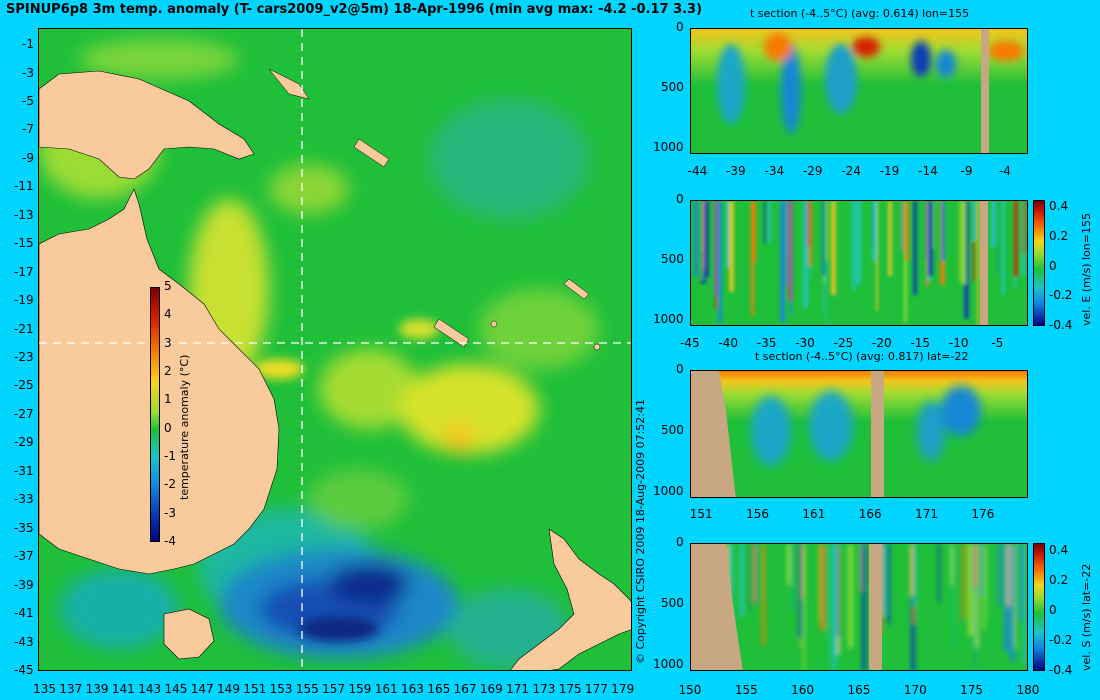 This screenshot has width=1100, height=700. I want to click on map-y-tick: -5, so click(28, 100).